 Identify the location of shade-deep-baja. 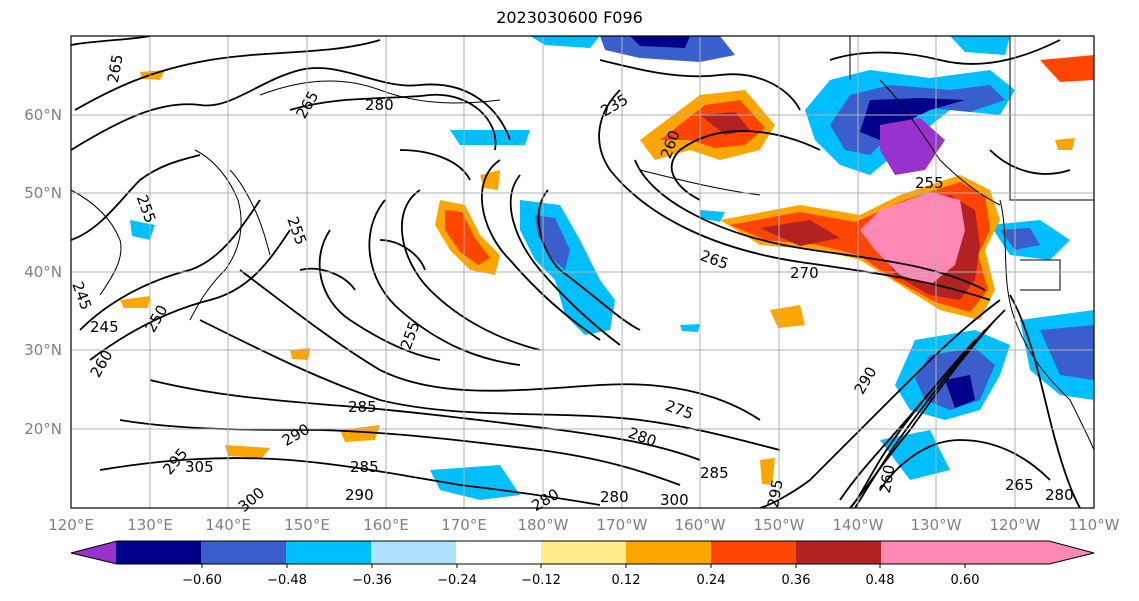
(960, 391).